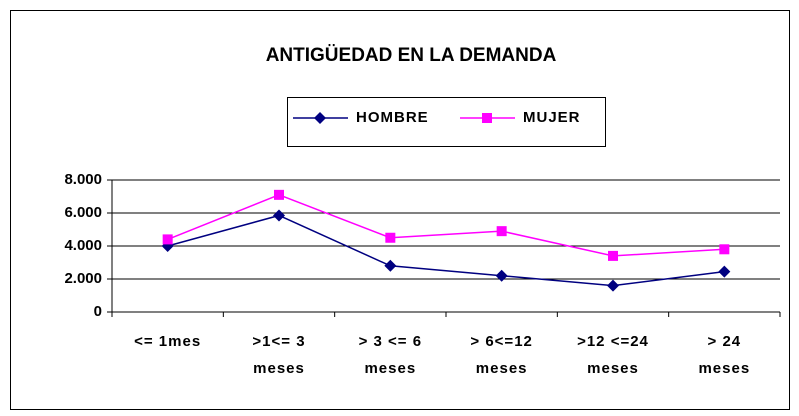 Image resolution: width=799 pixels, height=416 pixels. What do you see at coordinates (501, 355) in the screenshot?
I see `x-tick-label: > 6<=12 meses` at bounding box center [501, 355].